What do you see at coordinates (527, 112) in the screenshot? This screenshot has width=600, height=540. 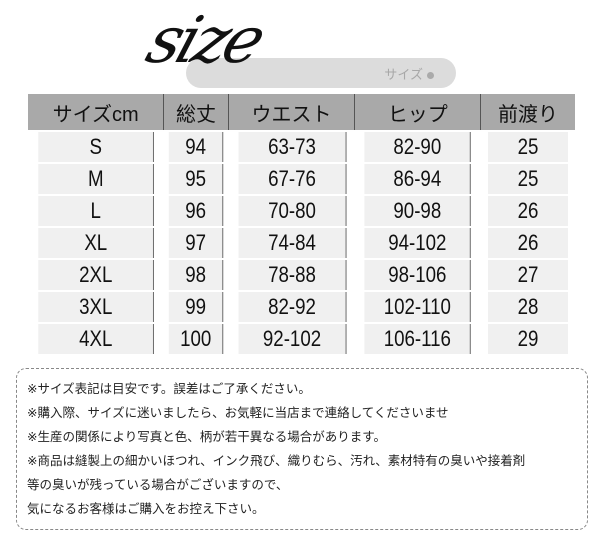 I see `column-header: 前渡り` at bounding box center [527, 112].